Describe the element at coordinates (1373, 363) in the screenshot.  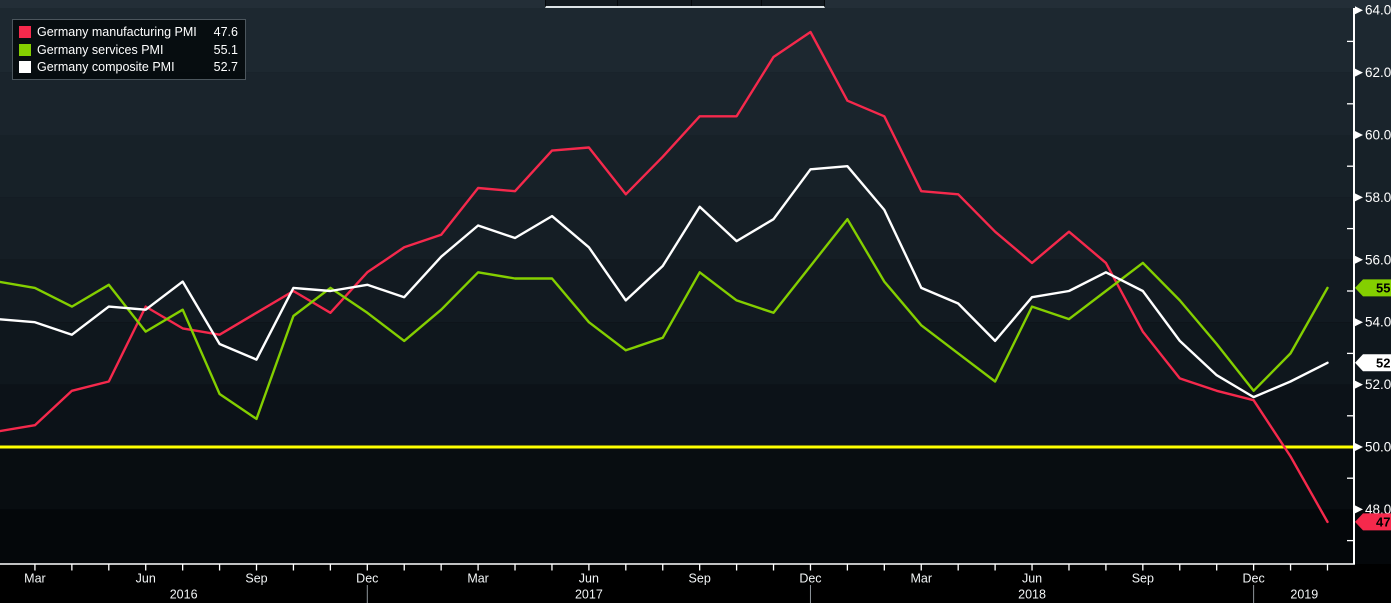
I see `last-value-badge-germany-composite-pmi` at that location.